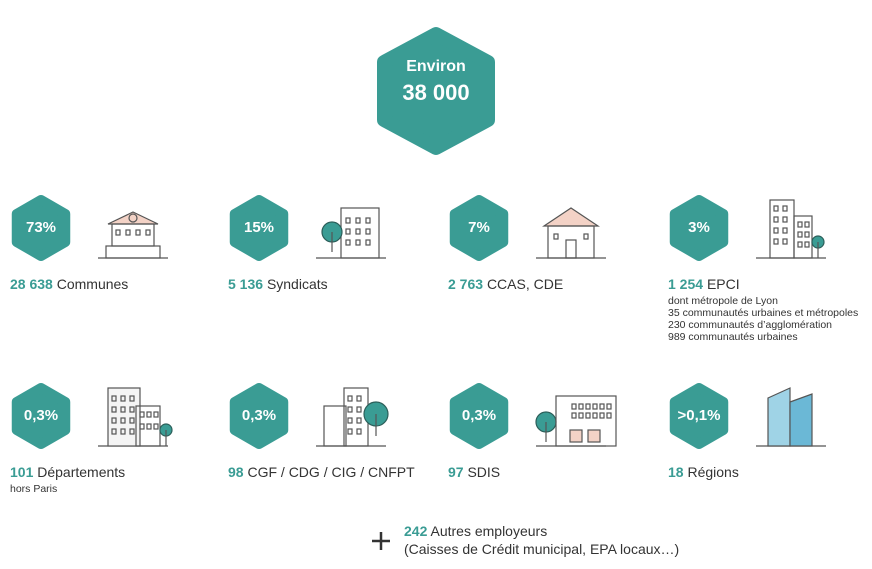 The image size is (872, 569). What do you see at coordinates (381, 541) in the screenshot?
I see `plus-icon` at bounding box center [381, 541].